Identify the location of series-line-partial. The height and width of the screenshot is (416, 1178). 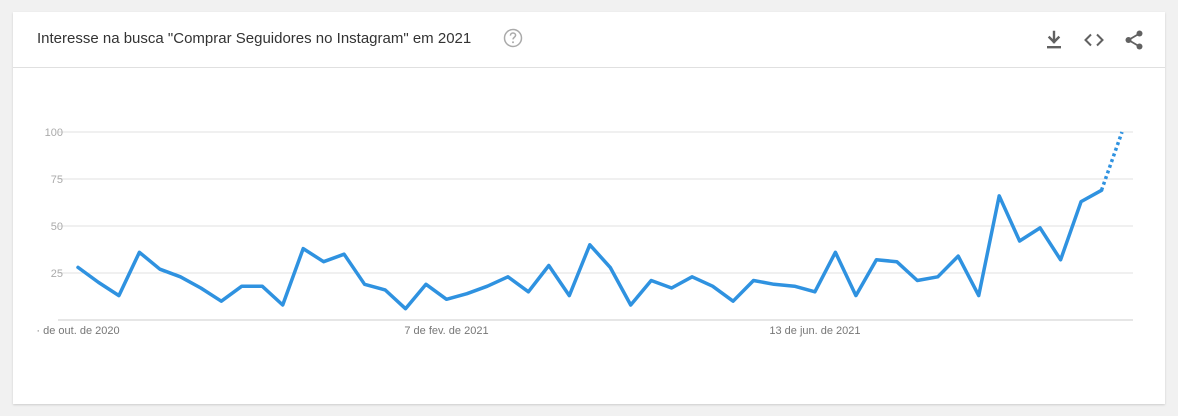
(1111, 161).